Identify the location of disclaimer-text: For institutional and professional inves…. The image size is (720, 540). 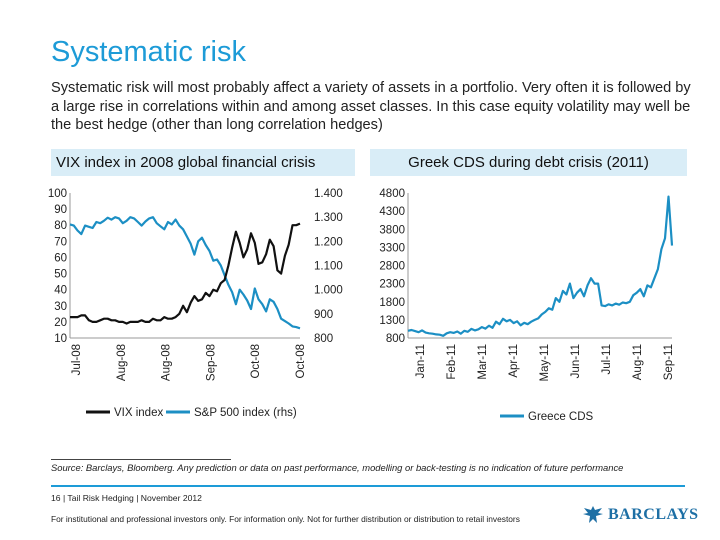
(285, 519).